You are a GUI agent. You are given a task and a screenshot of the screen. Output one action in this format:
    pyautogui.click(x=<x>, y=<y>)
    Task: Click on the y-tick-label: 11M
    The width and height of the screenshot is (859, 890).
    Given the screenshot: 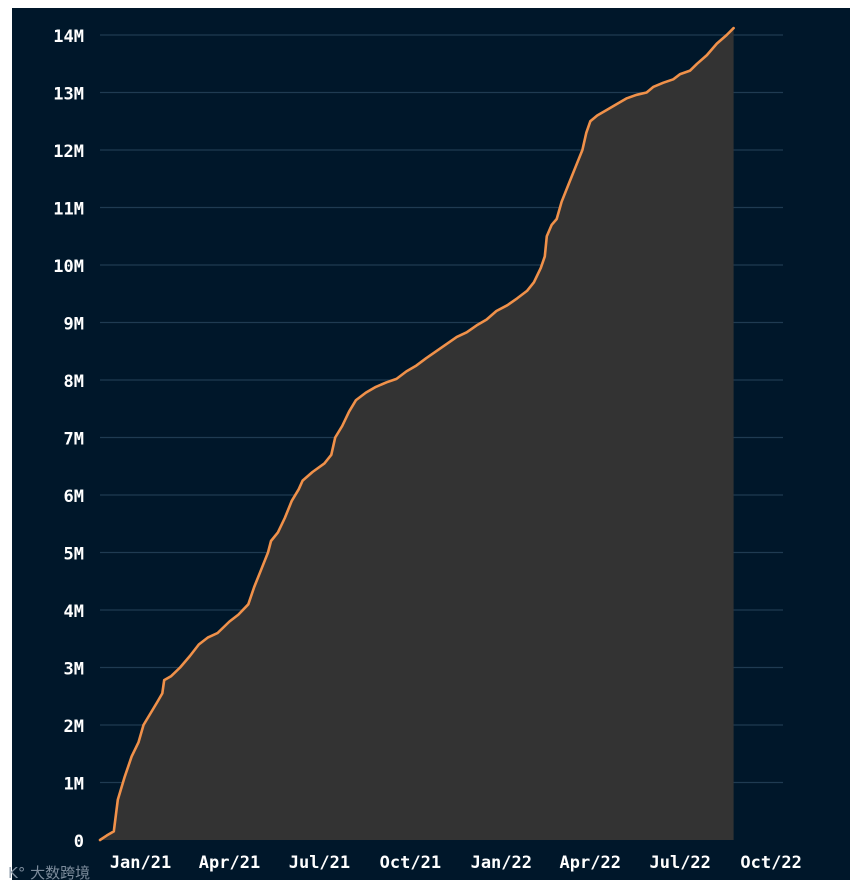 What is the action you would take?
    pyautogui.click(x=68, y=210)
    